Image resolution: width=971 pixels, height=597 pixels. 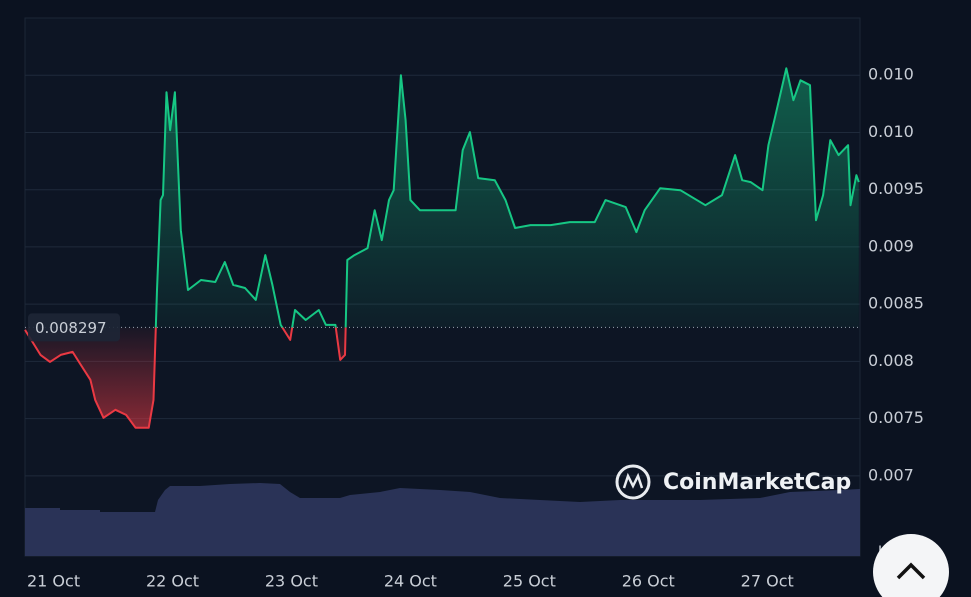 I want to click on watermark: CoinMarketCap, so click(x=733, y=482).